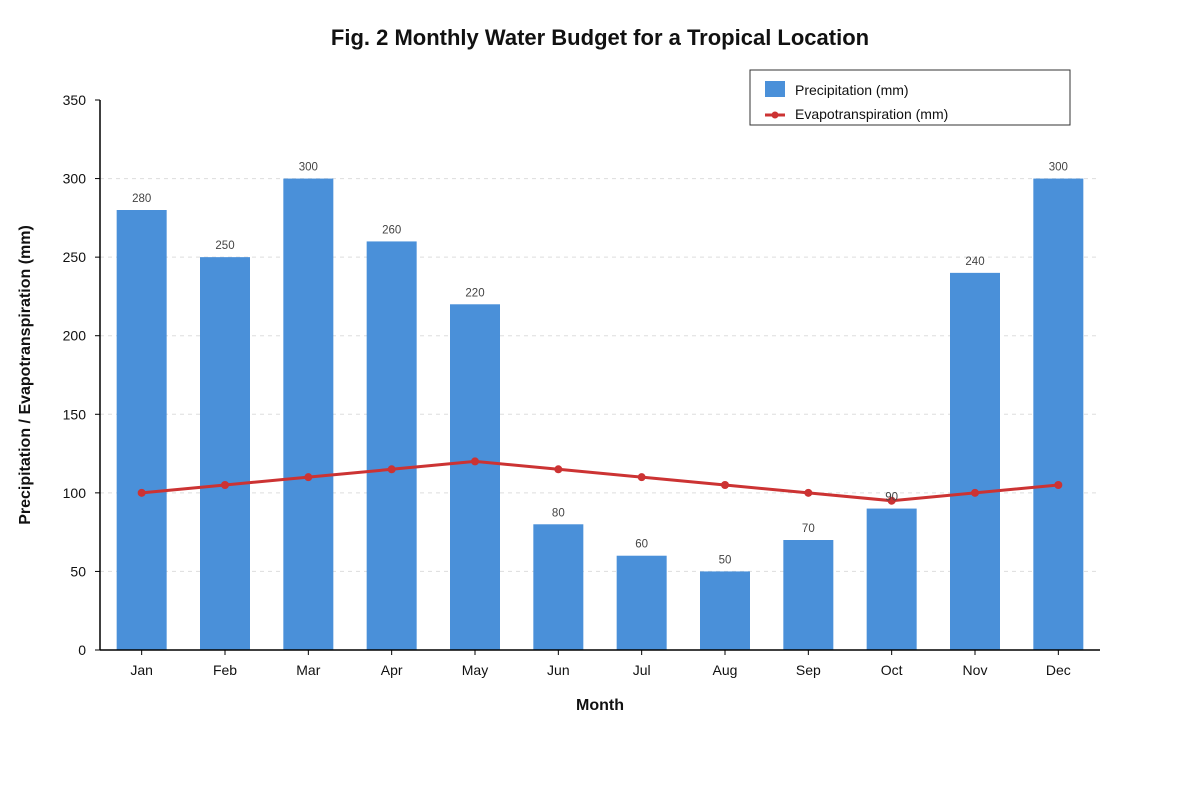  Describe the element at coordinates (391, 469) in the screenshot. I see `evapotranspiration-point-apr` at that location.